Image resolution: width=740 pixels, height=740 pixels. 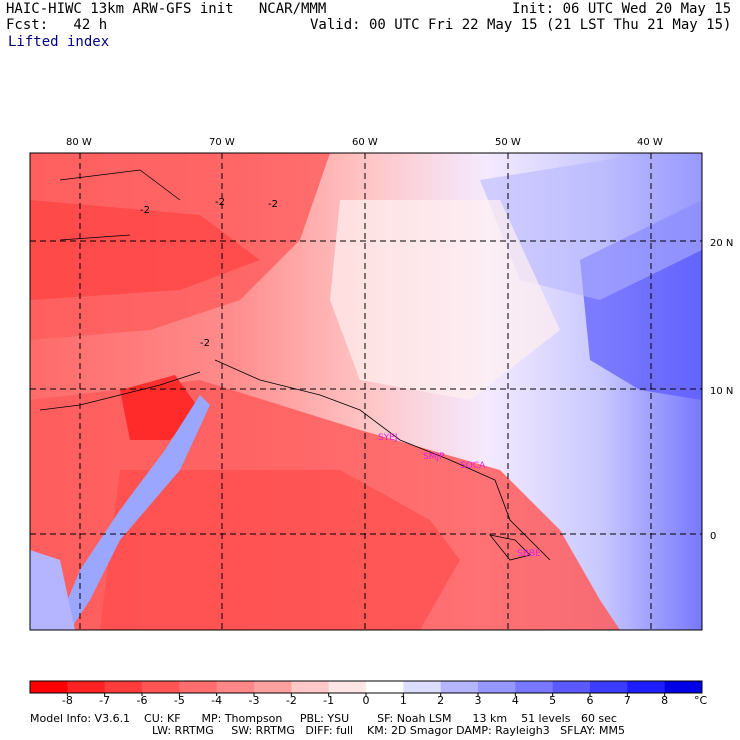 What do you see at coordinates (166, 9) in the screenshot?
I see `title-left: HAIC-HIWC 13km ARW-GFS init NCAR/MMM` at bounding box center [166, 9].